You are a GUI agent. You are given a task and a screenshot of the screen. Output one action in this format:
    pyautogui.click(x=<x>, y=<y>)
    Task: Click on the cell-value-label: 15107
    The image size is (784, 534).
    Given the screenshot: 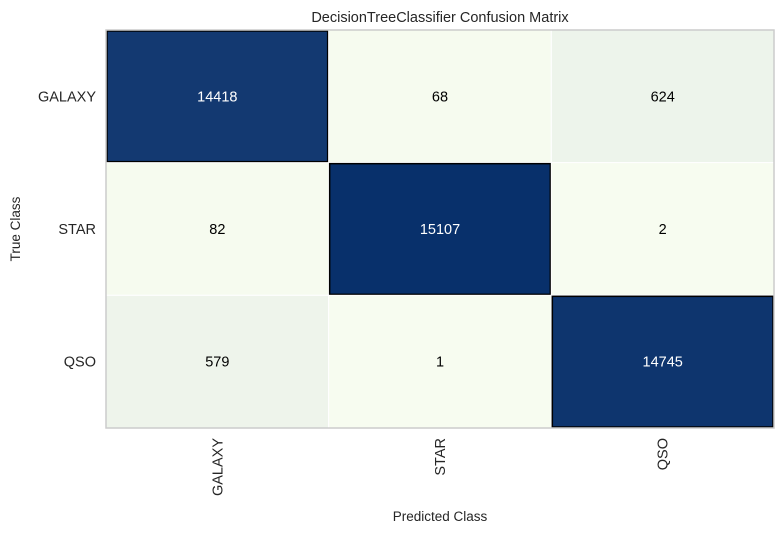 What is the action you would take?
    pyautogui.click(x=440, y=230)
    